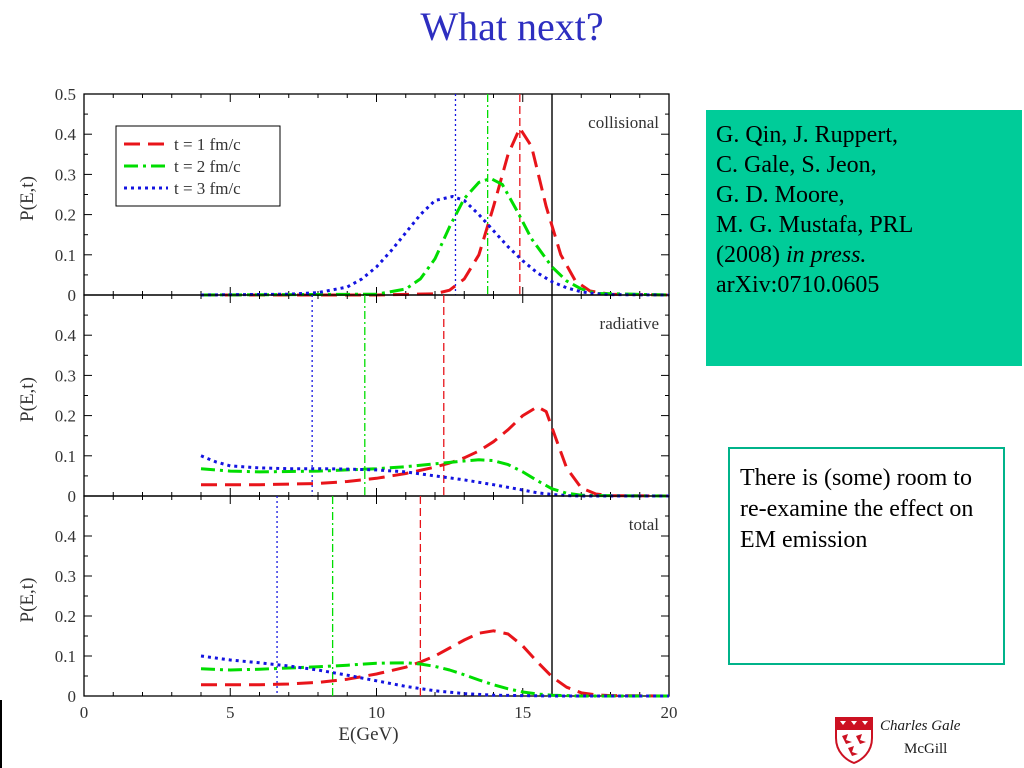 This screenshot has width=1024, height=768. I want to click on reference-line: M. G. Mustafa, PRL, so click(815, 225).